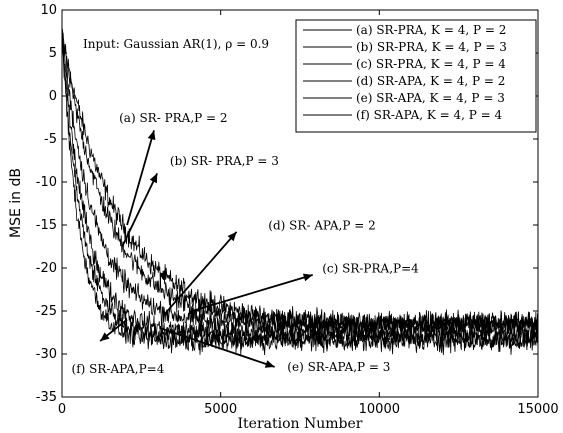 The image size is (563, 433). I want to click on legend-entry: (e) SR-APA, K = 4, P = 3, so click(430, 98).